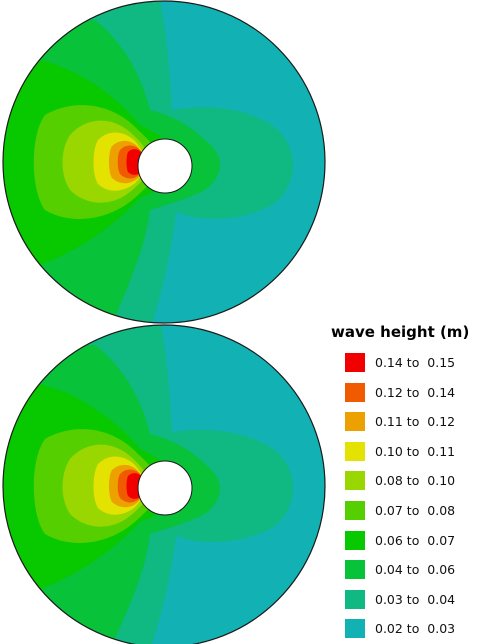 The width and height of the screenshot is (492, 644). I want to click on legend-label: 0.12 to 0.14, so click(415, 392).